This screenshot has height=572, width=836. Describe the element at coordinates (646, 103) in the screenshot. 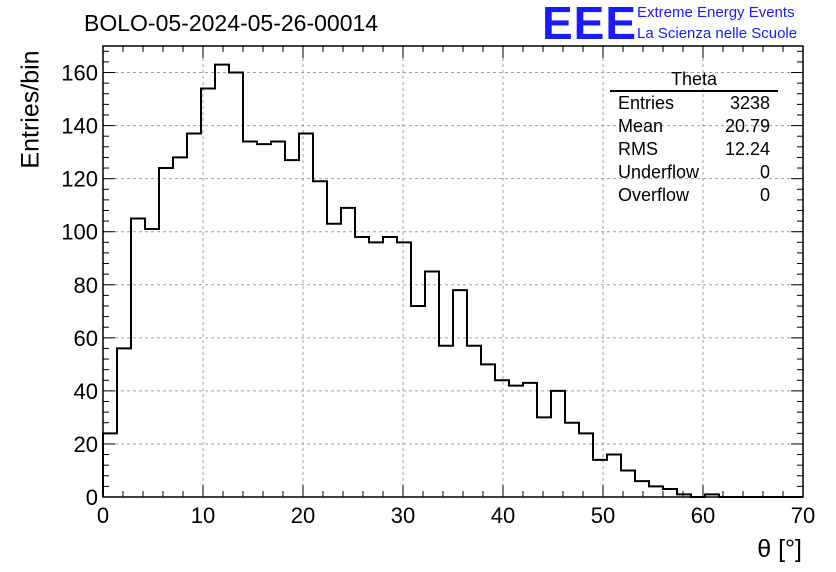

I see `stats-label: Entries` at that location.